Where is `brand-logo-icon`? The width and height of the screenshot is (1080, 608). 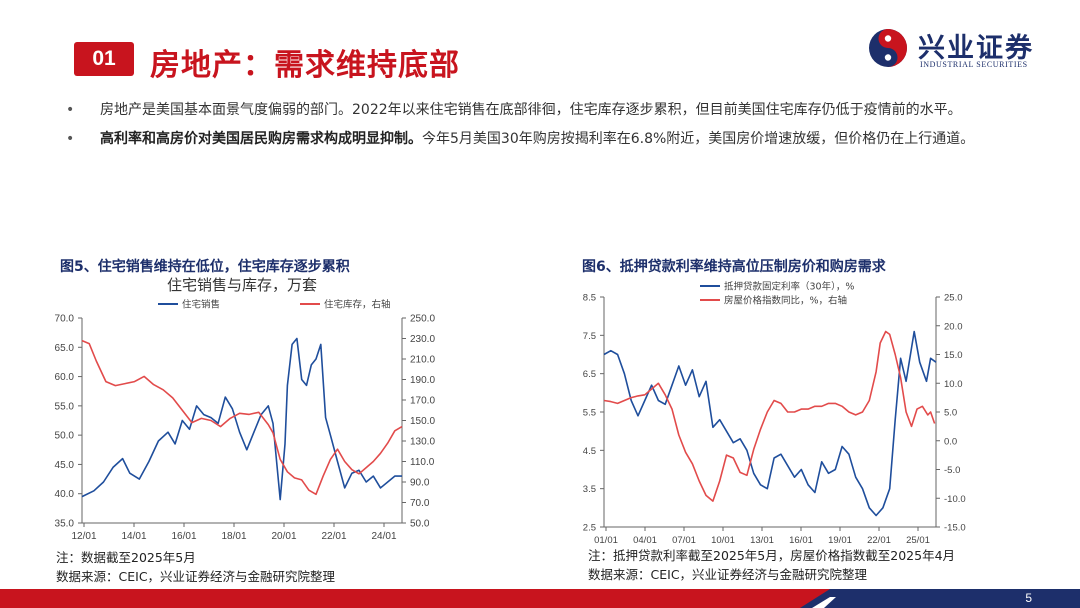
brand-logo-icon is located at coordinates (888, 48).